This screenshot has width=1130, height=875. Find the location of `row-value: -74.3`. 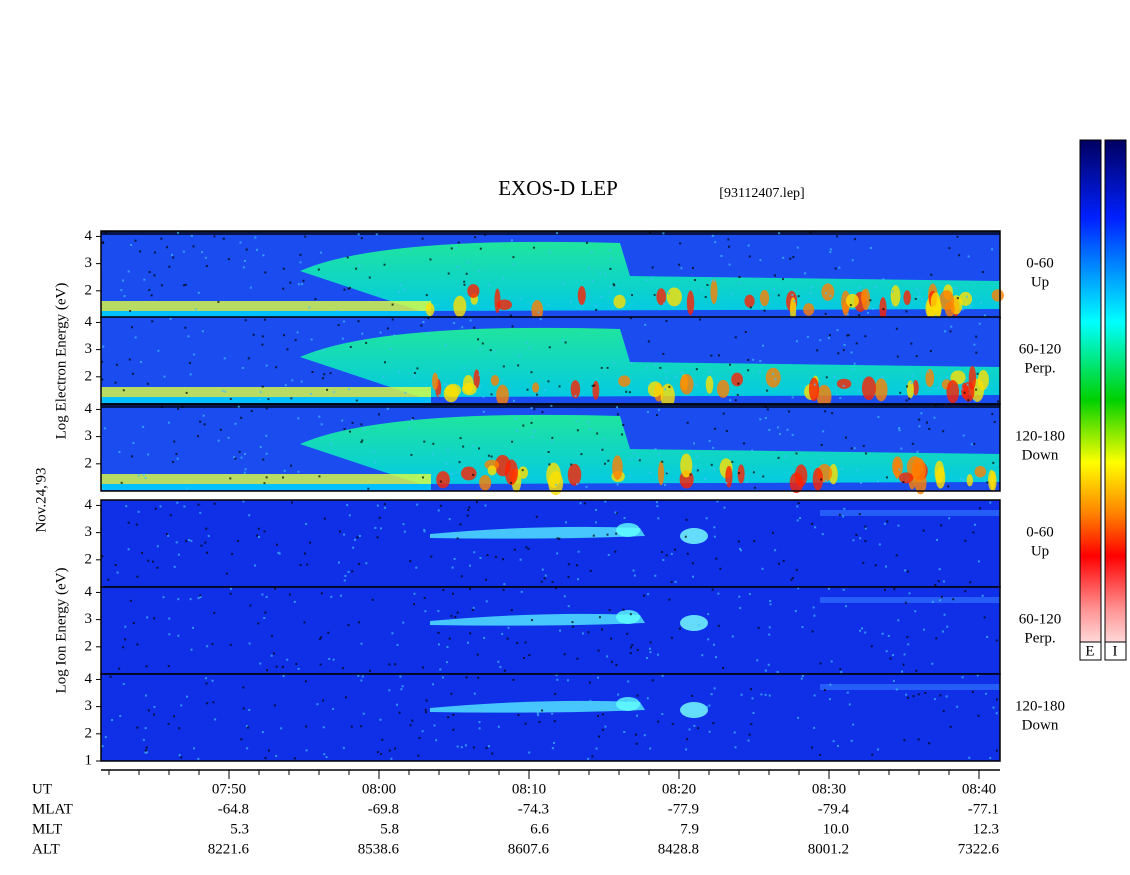

row-value: -74.3 is located at coordinates (533, 809).